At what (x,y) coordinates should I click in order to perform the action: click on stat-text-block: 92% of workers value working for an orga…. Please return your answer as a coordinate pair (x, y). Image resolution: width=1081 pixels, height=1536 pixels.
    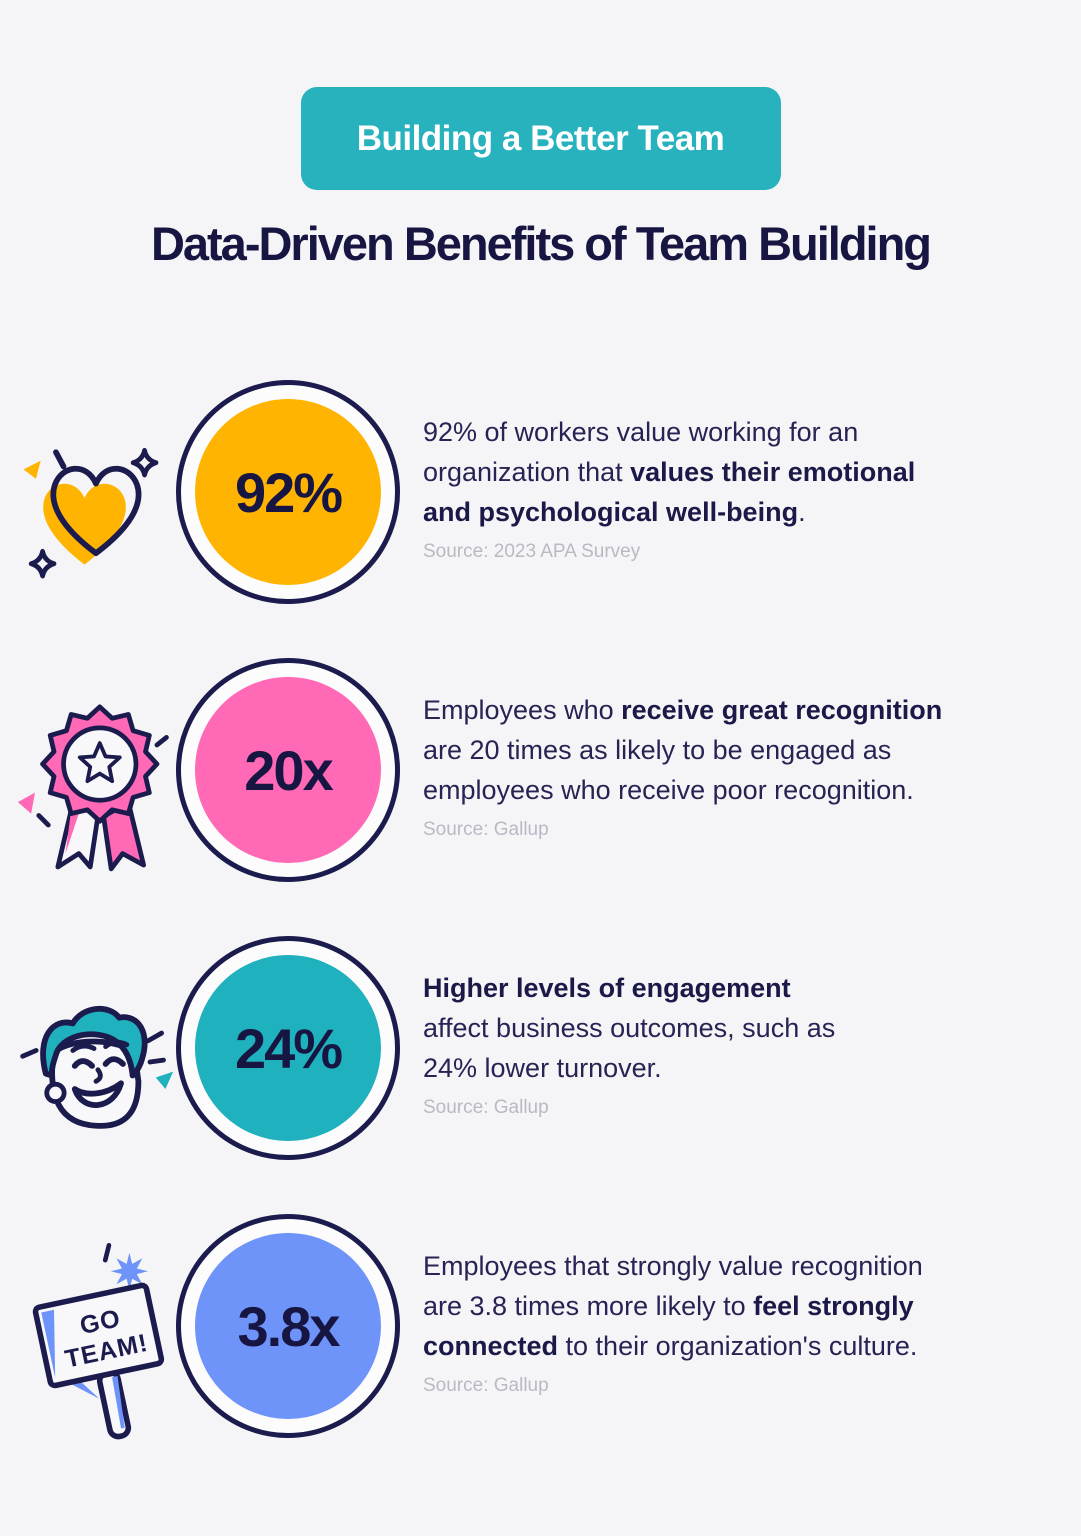
    Looking at the image, I should click on (745, 487).